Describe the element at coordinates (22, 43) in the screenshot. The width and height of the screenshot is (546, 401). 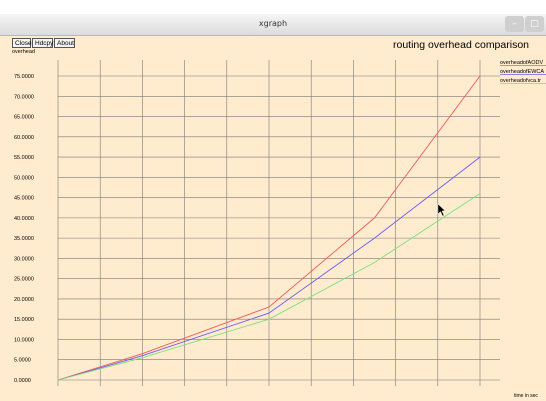
I see `close-button: Close` at that location.